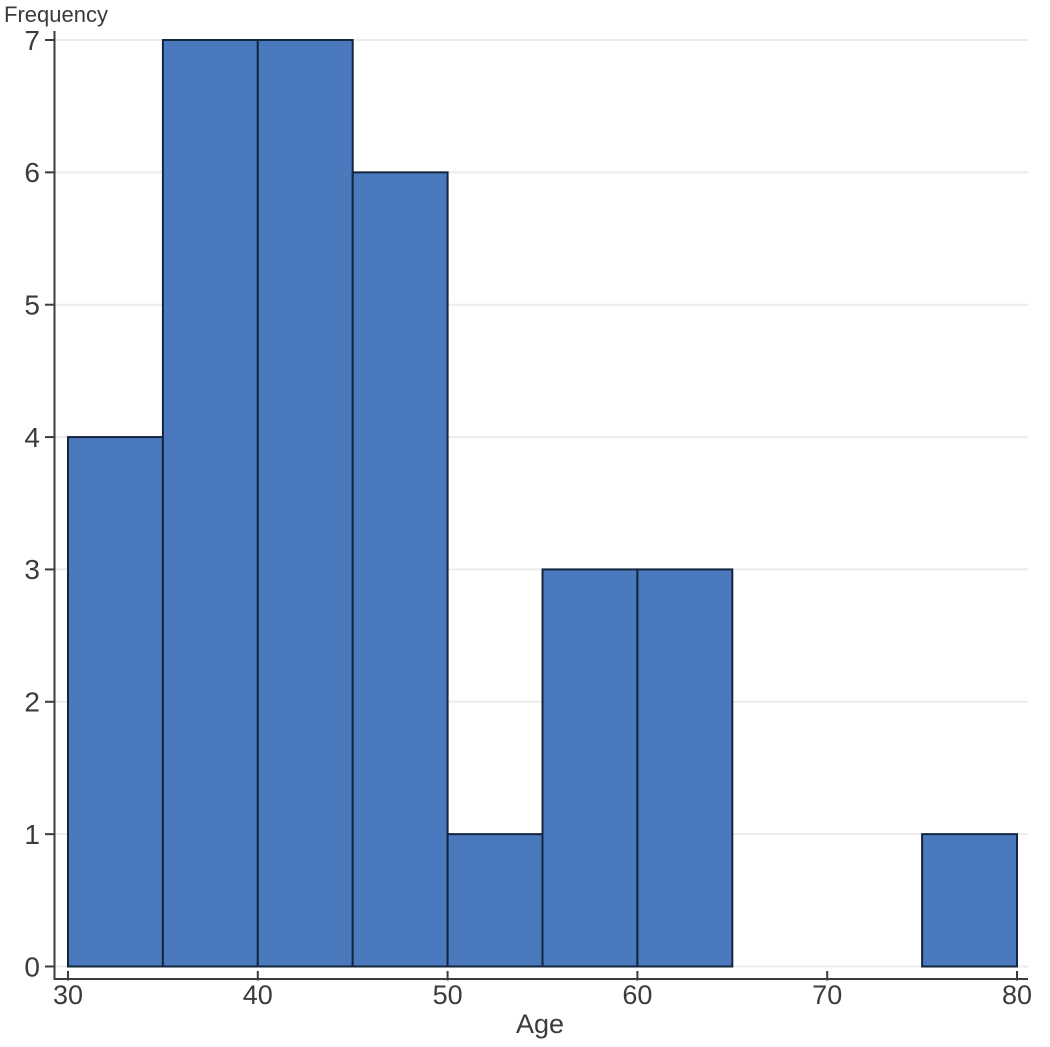  Describe the element at coordinates (32, 702) in the screenshot. I see `y-tick-label-2: 2` at that location.